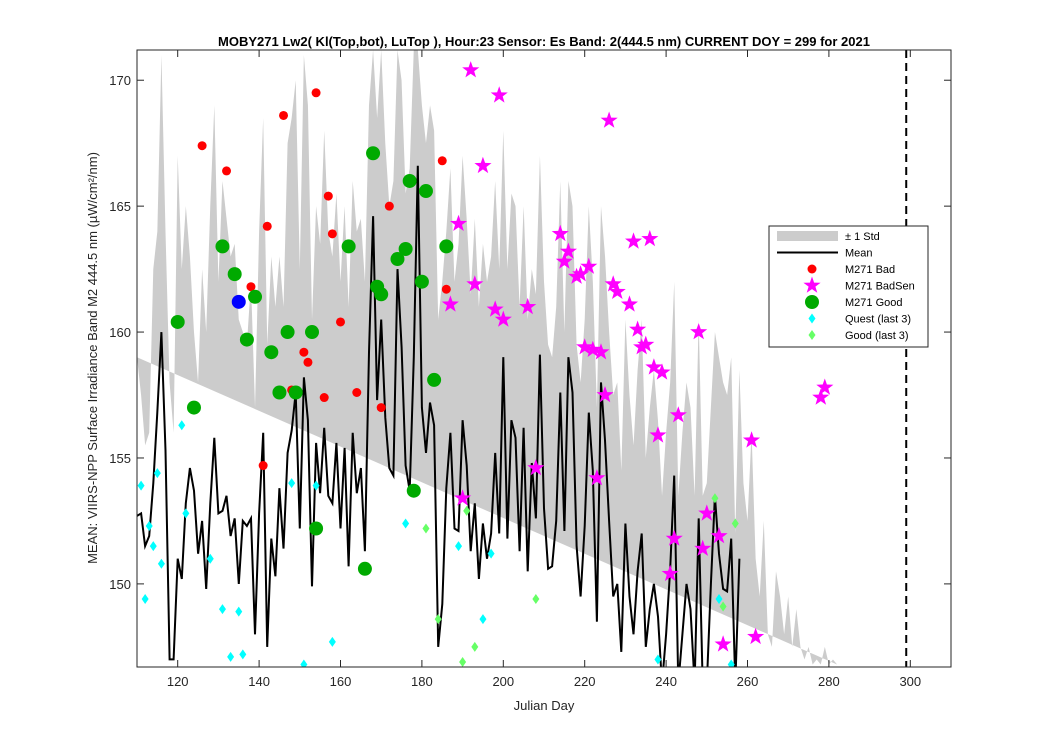 This screenshot has height=750, width=1050. I want to click on x-axis-title: Julian Day, so click(544, 705).